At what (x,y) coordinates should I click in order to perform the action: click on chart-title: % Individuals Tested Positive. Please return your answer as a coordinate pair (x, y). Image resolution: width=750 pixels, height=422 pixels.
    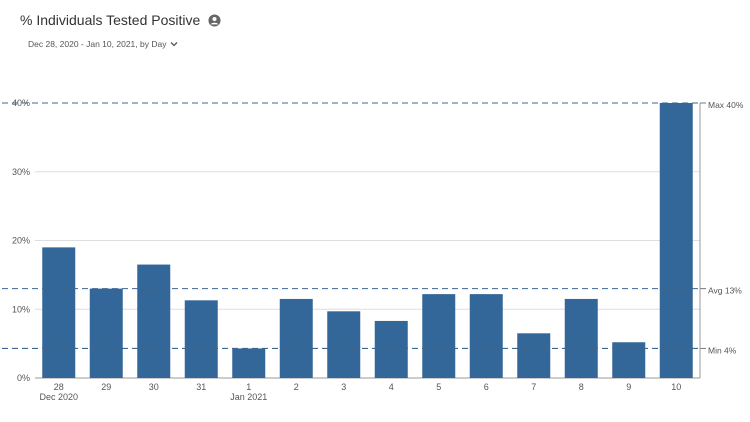
    Looking at the image, I should click on (120, 20).